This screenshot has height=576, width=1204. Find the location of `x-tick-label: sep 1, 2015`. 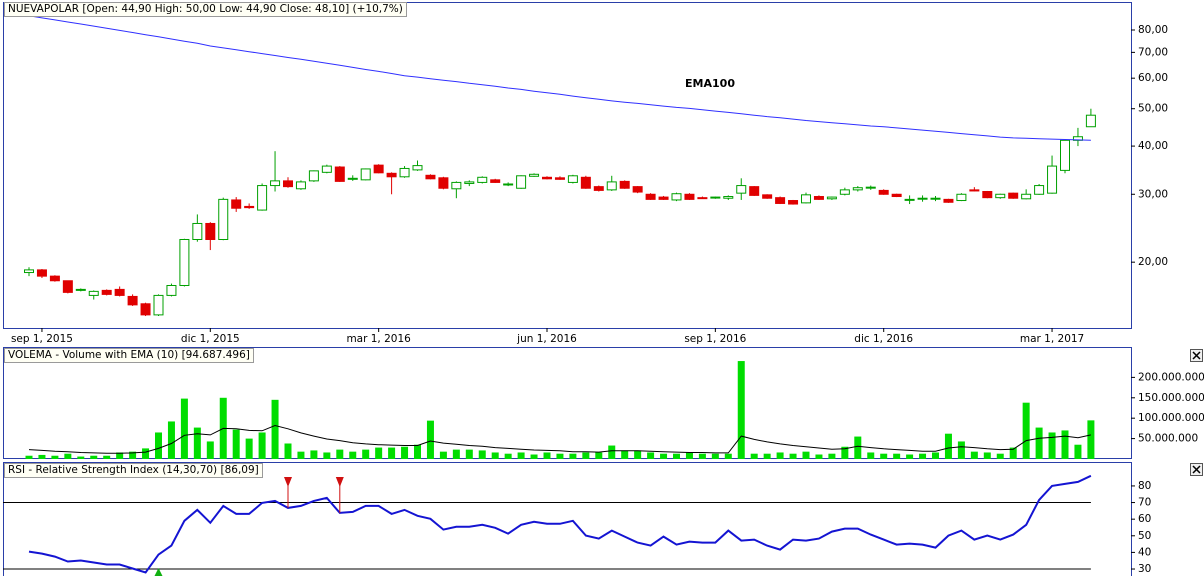

x-tick-label: sep 1, 2015 is located at coordinates (42, 339).